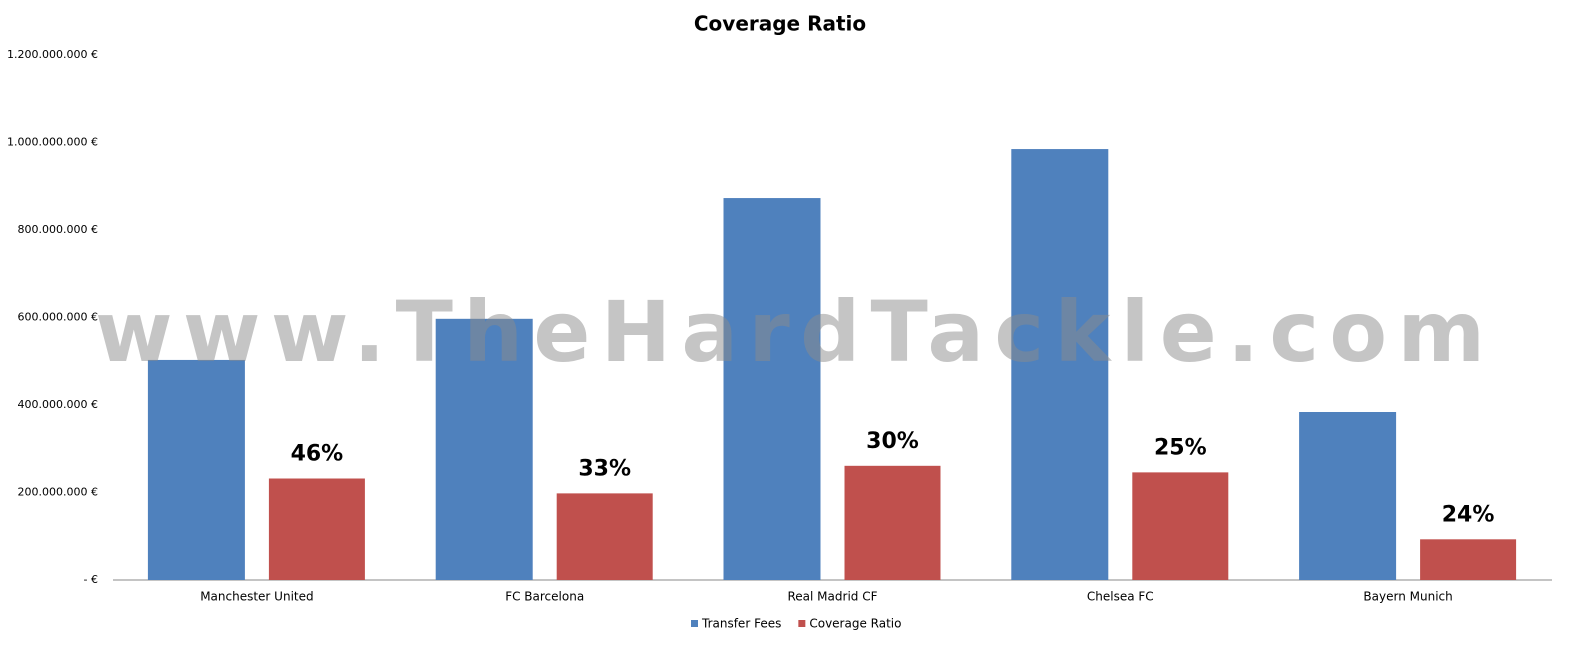 The image size is (1592, 655). I want to click on y-tick-label: 600.000.000 €, so click(58, 317).